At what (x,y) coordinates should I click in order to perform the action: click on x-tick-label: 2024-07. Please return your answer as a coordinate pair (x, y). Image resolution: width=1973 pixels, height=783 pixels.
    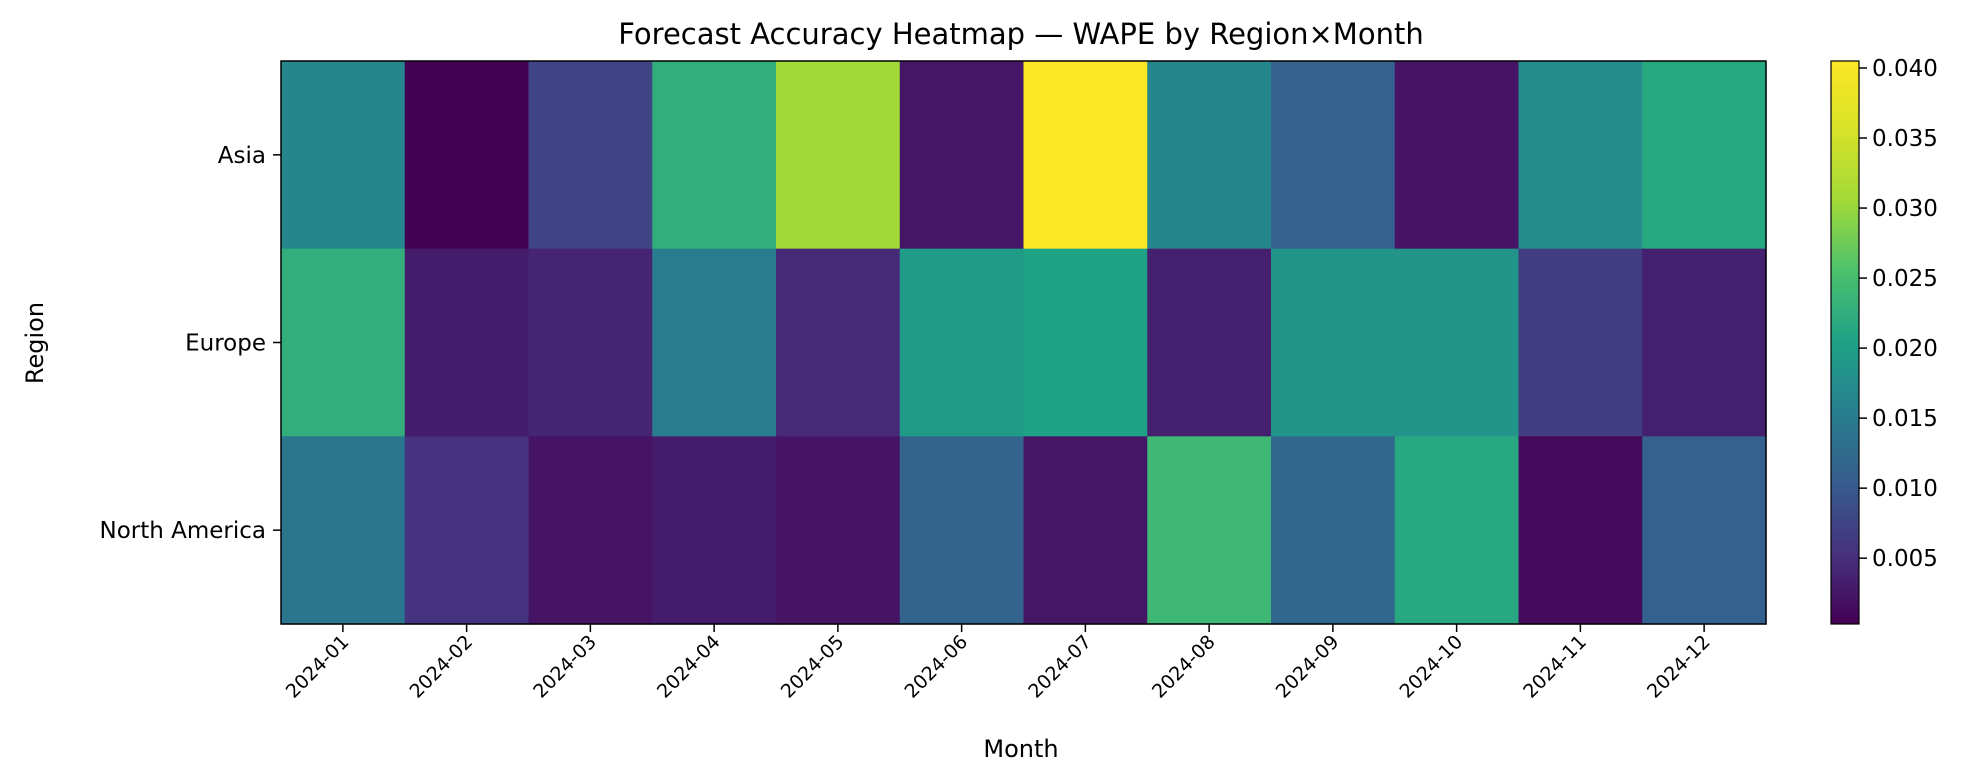
    Looking at the image, I should click on (1060, 667).